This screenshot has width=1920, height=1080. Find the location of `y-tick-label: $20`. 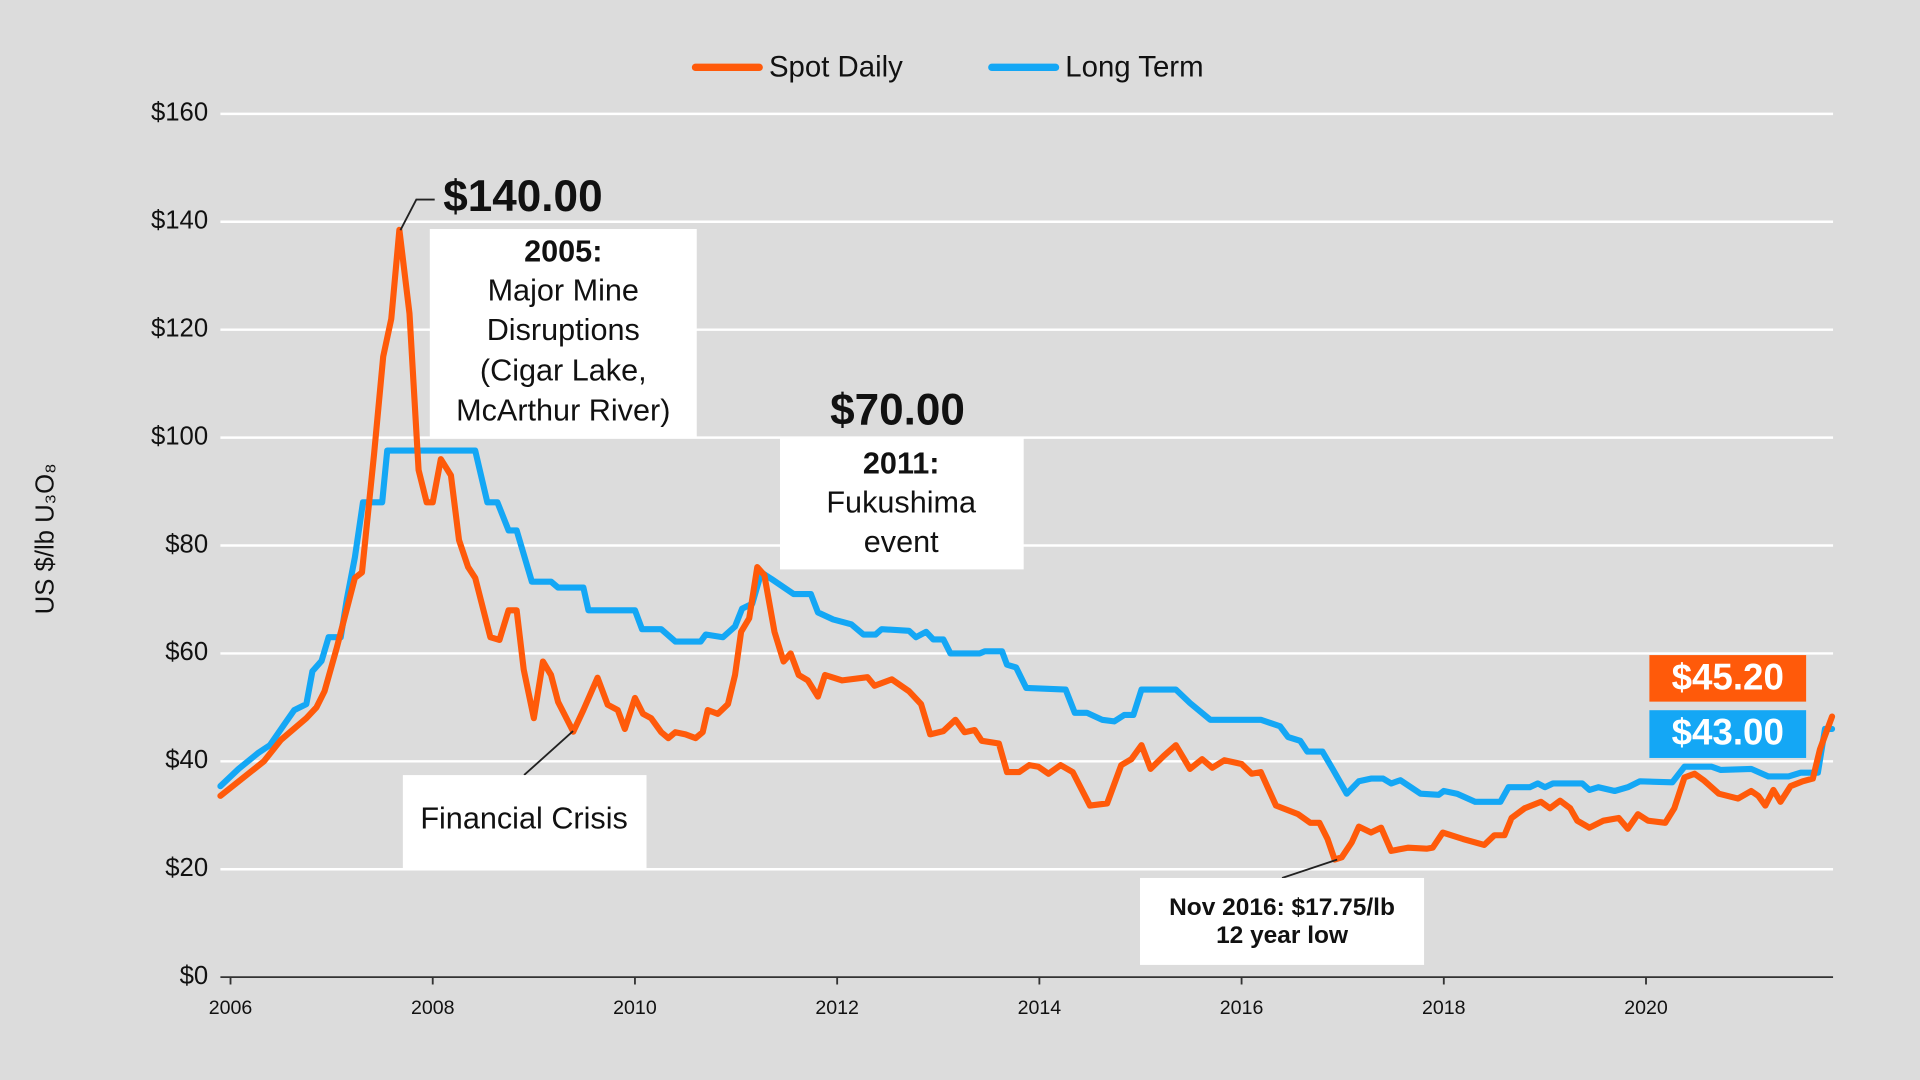

y-tick-label: $20 is located at coordinates (186, 868).